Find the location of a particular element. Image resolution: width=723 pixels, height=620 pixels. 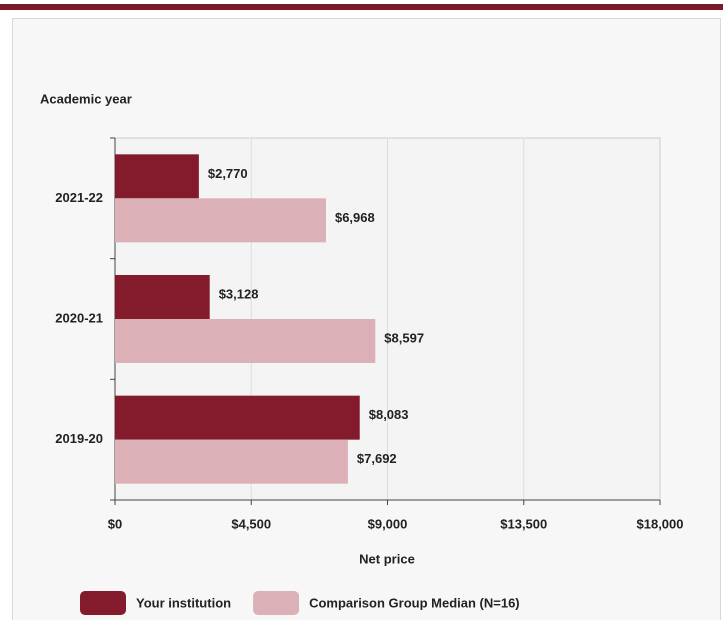

x-tick-label: $0 is located at coordinates (115, 523).